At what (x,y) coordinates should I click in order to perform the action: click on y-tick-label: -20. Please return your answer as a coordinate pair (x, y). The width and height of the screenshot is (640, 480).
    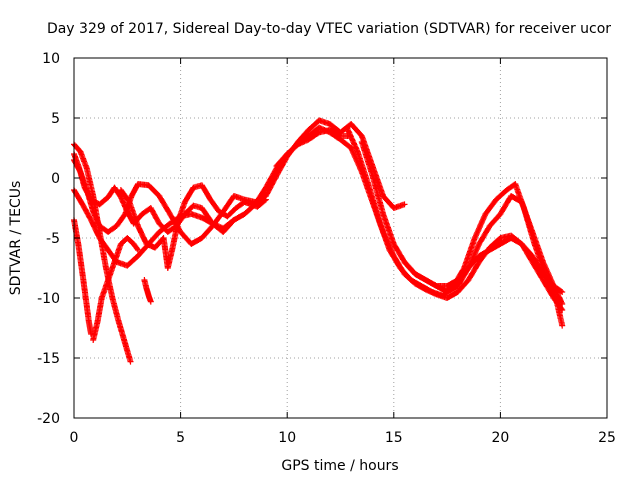
    Looking at the image, I should click on (48, 419).